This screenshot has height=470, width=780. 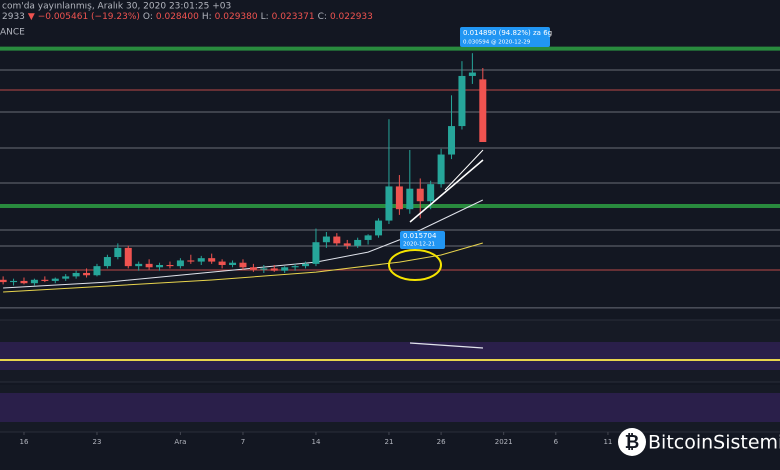 What do you see at coordinates (504, 442) in the screenshot?
I see `x-tick-label: 2021` at bounding box center [504, 442].